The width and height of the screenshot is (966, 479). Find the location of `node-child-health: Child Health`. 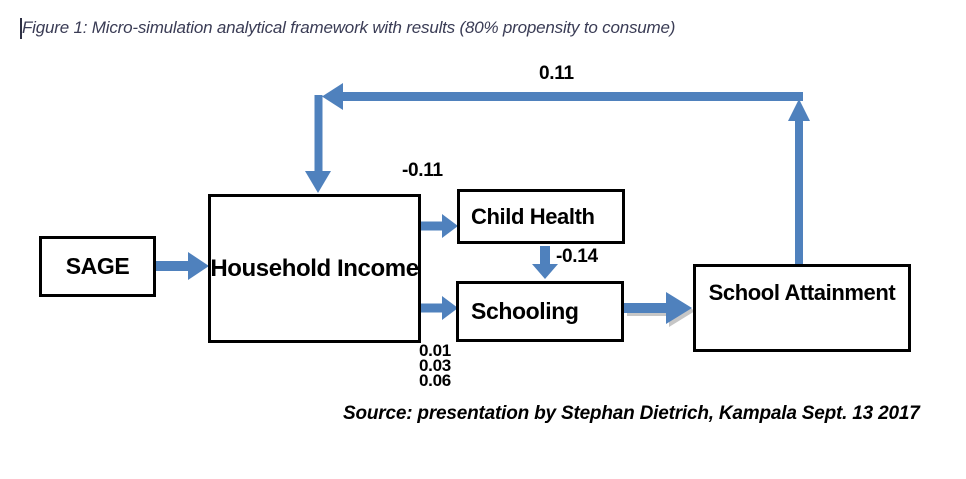

node-child-health: Child Health is located at coordinates (541, 216).